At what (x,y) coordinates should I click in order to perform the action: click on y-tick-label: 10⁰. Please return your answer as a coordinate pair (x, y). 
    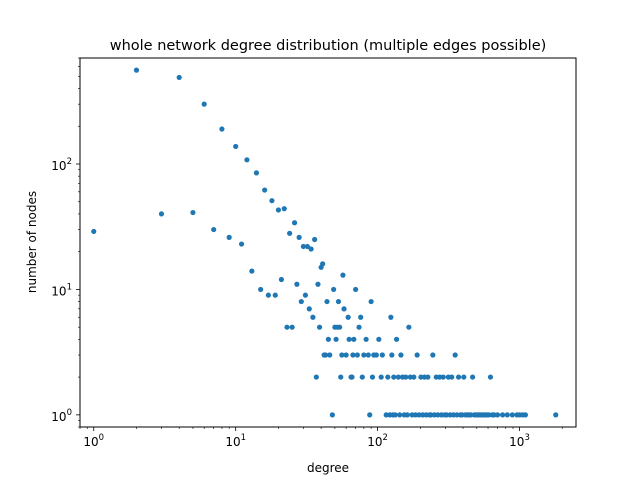
    Looking at the image, I should click on (61, 416).